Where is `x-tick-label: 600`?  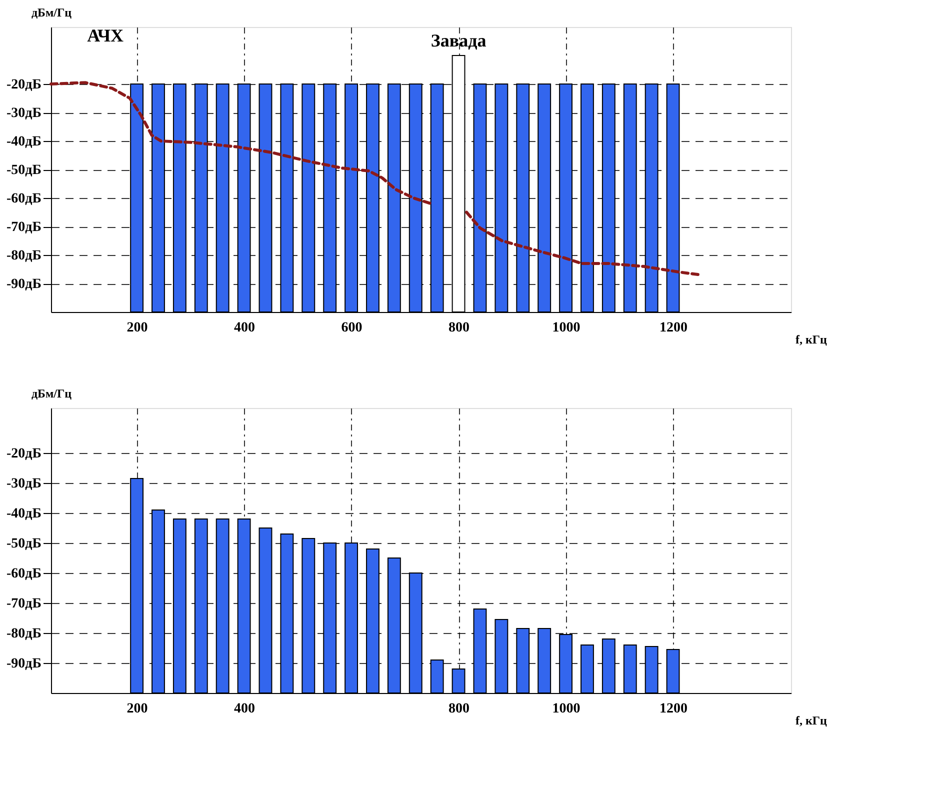
x-tick-label: 600 is located at coordinates (351, 328).